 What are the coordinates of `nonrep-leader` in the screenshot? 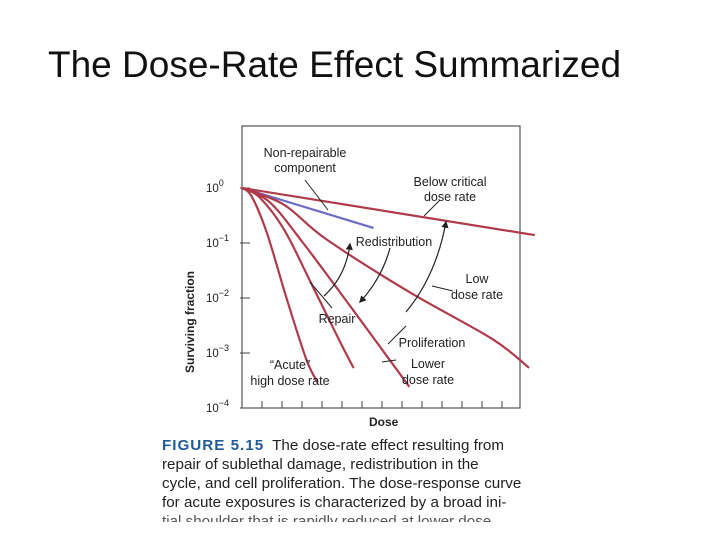 It's located at (316, 195).